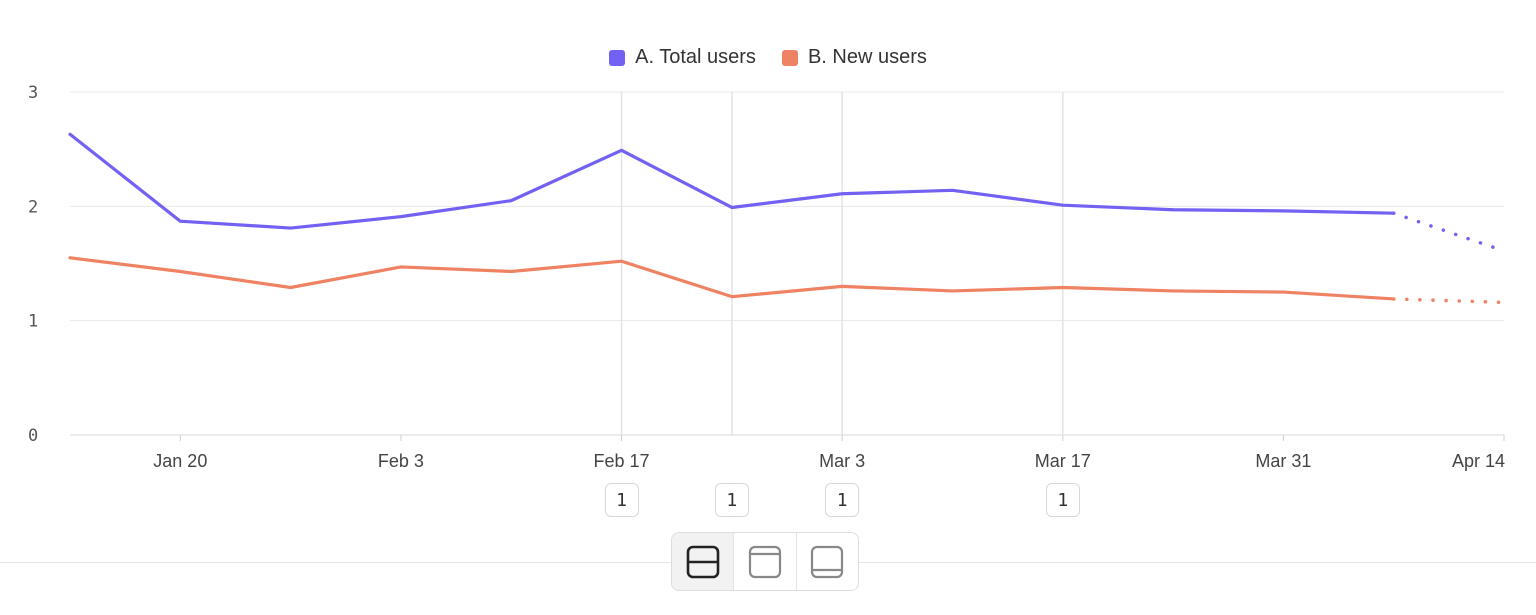 Image resolution: width=1536 pixels, height=615 pixels. I want to click on layout-split-button, so click(703, 561).